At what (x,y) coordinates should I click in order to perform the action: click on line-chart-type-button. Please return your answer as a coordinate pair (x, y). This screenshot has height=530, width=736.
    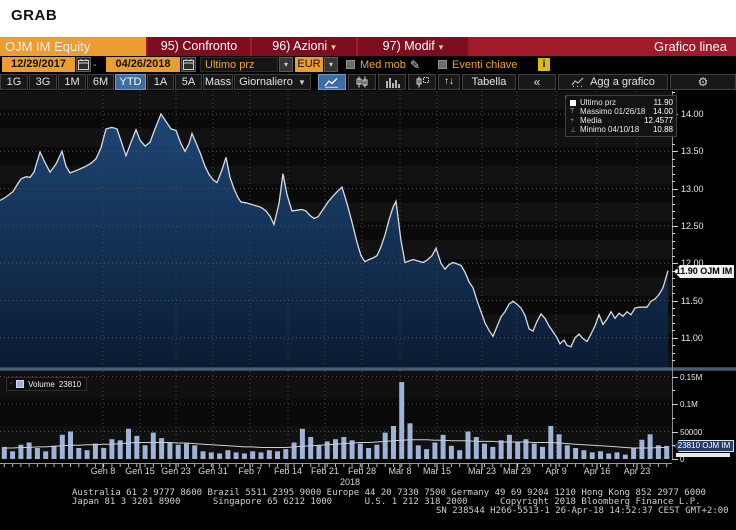
    Looking at the image, I should click on (332, 82).